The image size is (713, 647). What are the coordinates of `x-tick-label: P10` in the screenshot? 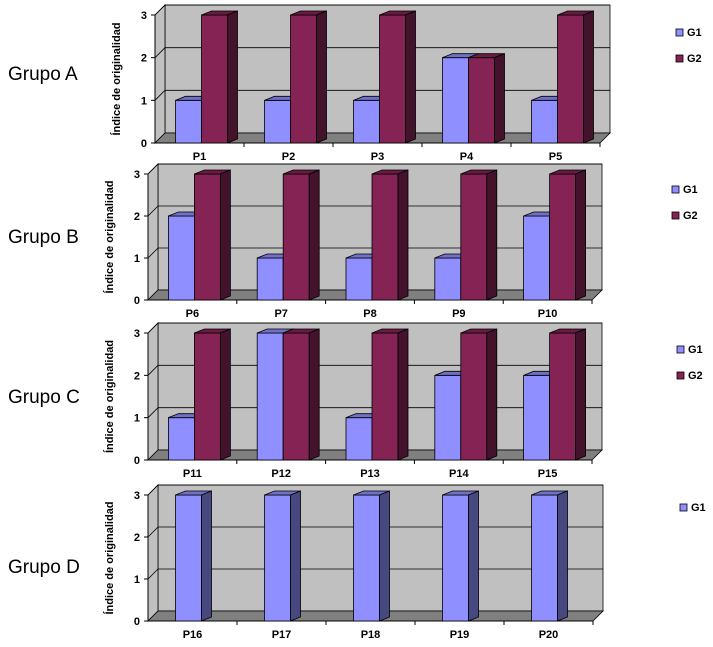 It's located at (548, 314).